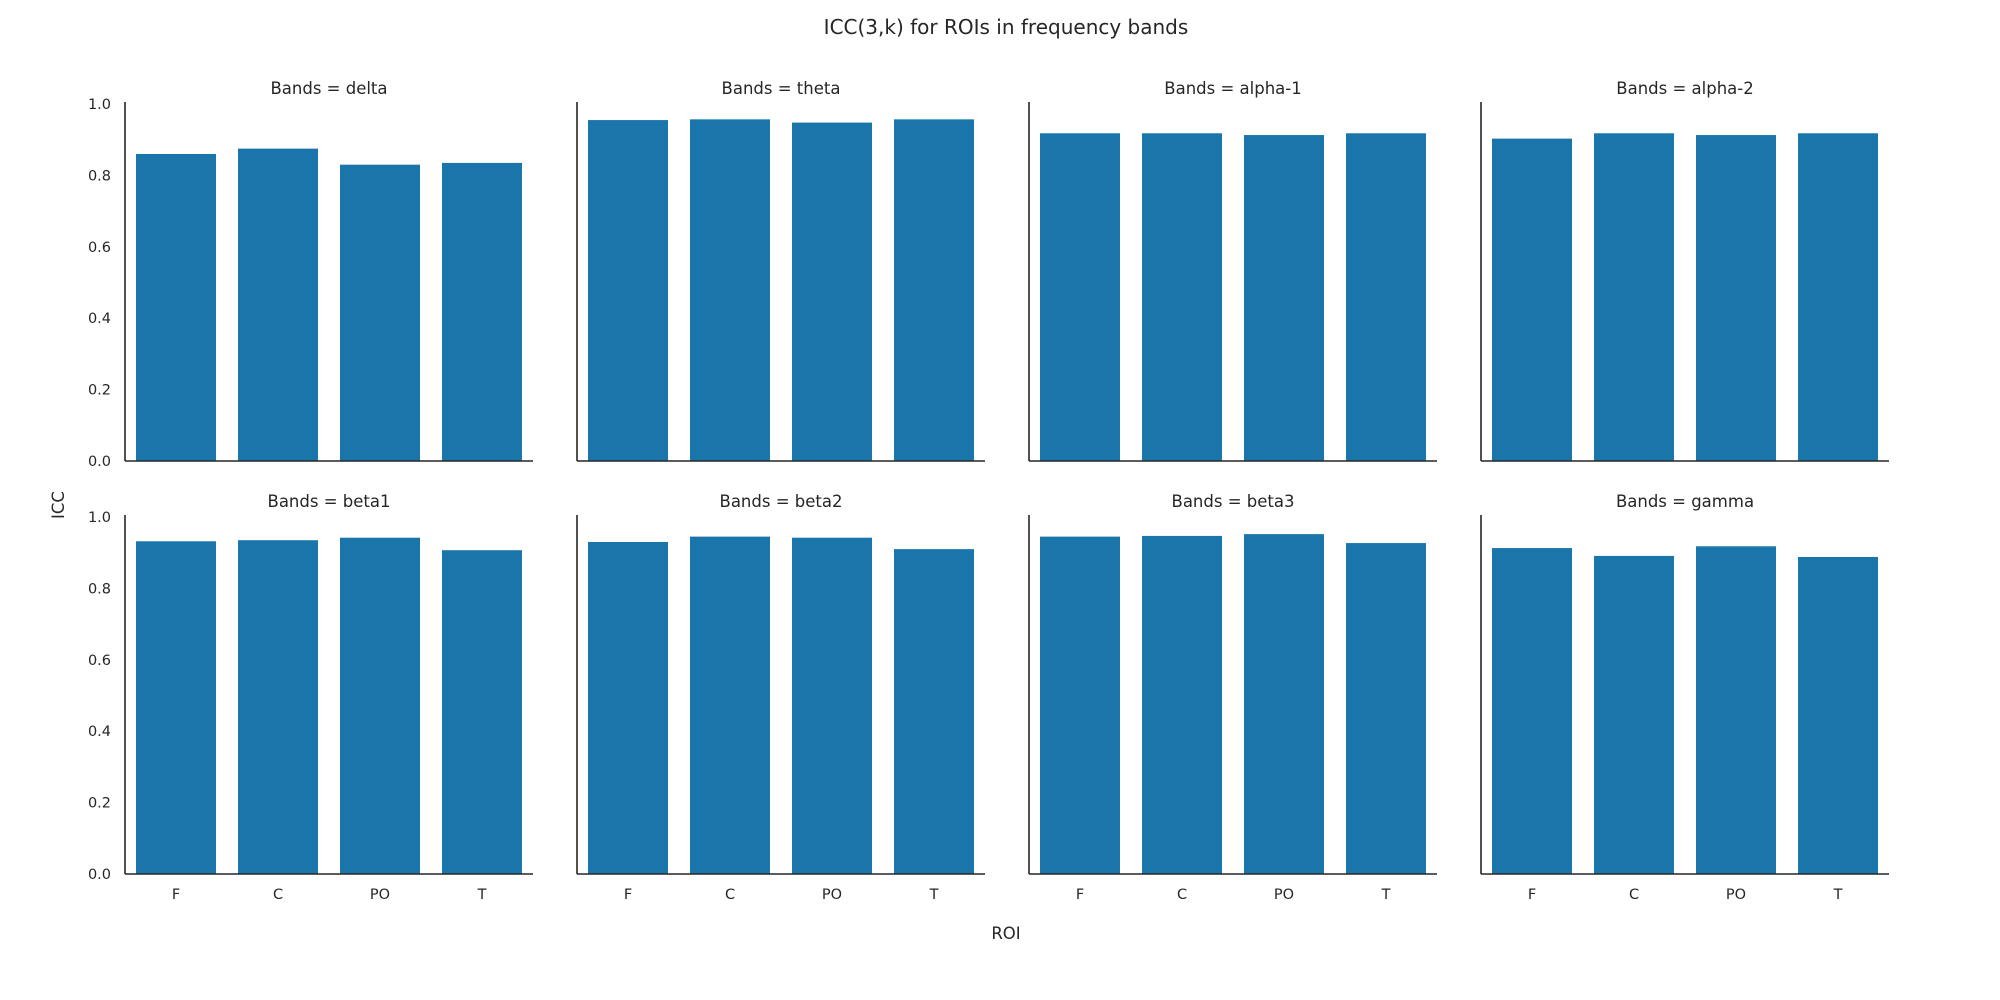 This screenshot has width=2000, height=1000. What do you see at coordinates (1006, 27) in the screenshot?
I see `chart-title: ICC(3,k) for ROIs in frequency bands` at bounding box center [1006, 27].